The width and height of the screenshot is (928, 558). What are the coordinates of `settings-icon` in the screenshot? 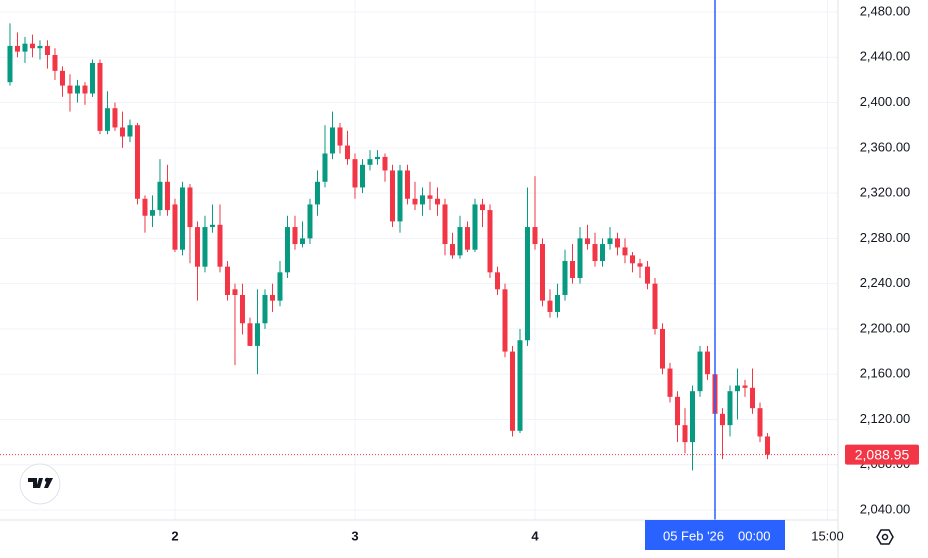 It's located at (885, 537).